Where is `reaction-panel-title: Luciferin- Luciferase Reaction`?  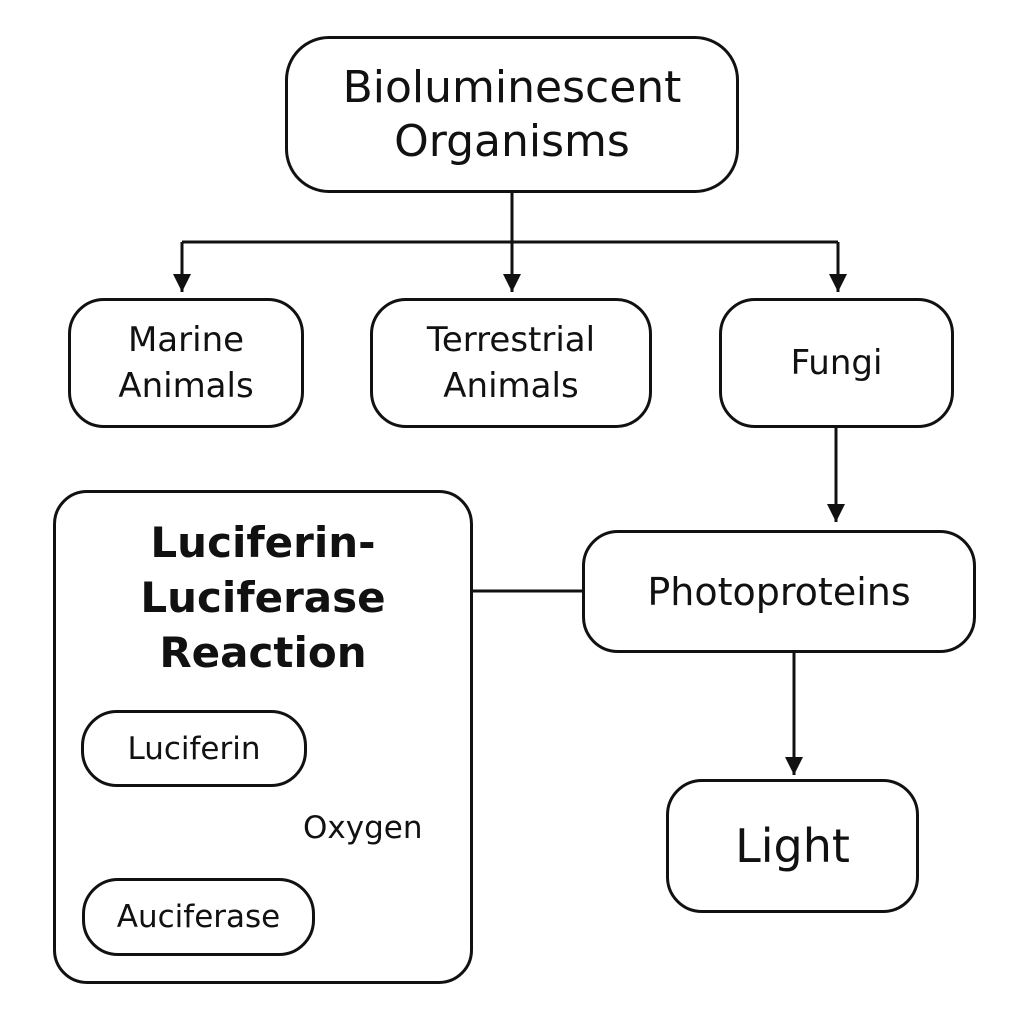
reaction-panel-title: Luciferin- Luciferase Reaction is located at coordinates (263, 597).